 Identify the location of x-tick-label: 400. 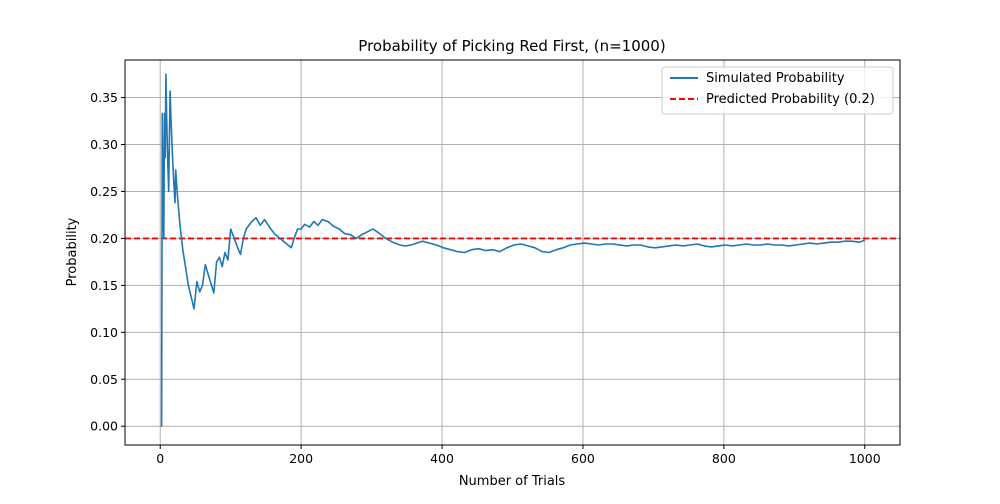
(442, 458).